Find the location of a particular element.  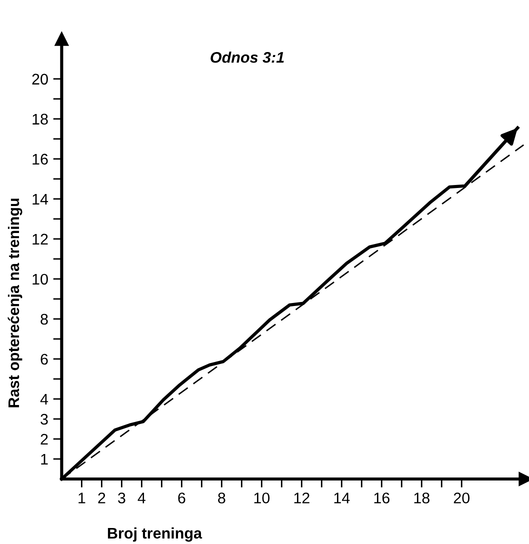

x-tick-label: 4 is located at coordinates (142, 498).